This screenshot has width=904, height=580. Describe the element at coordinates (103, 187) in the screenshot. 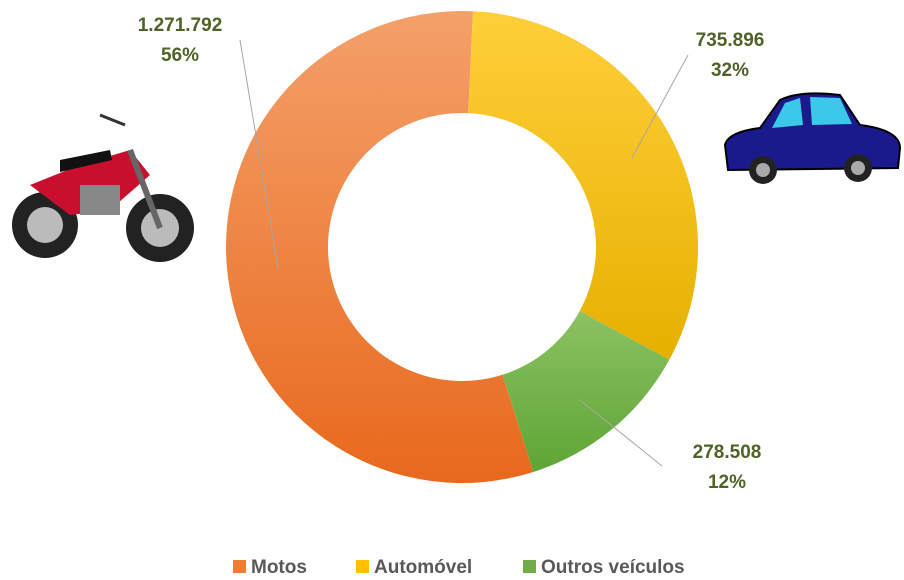

I see `motorcycle-image` at that location.